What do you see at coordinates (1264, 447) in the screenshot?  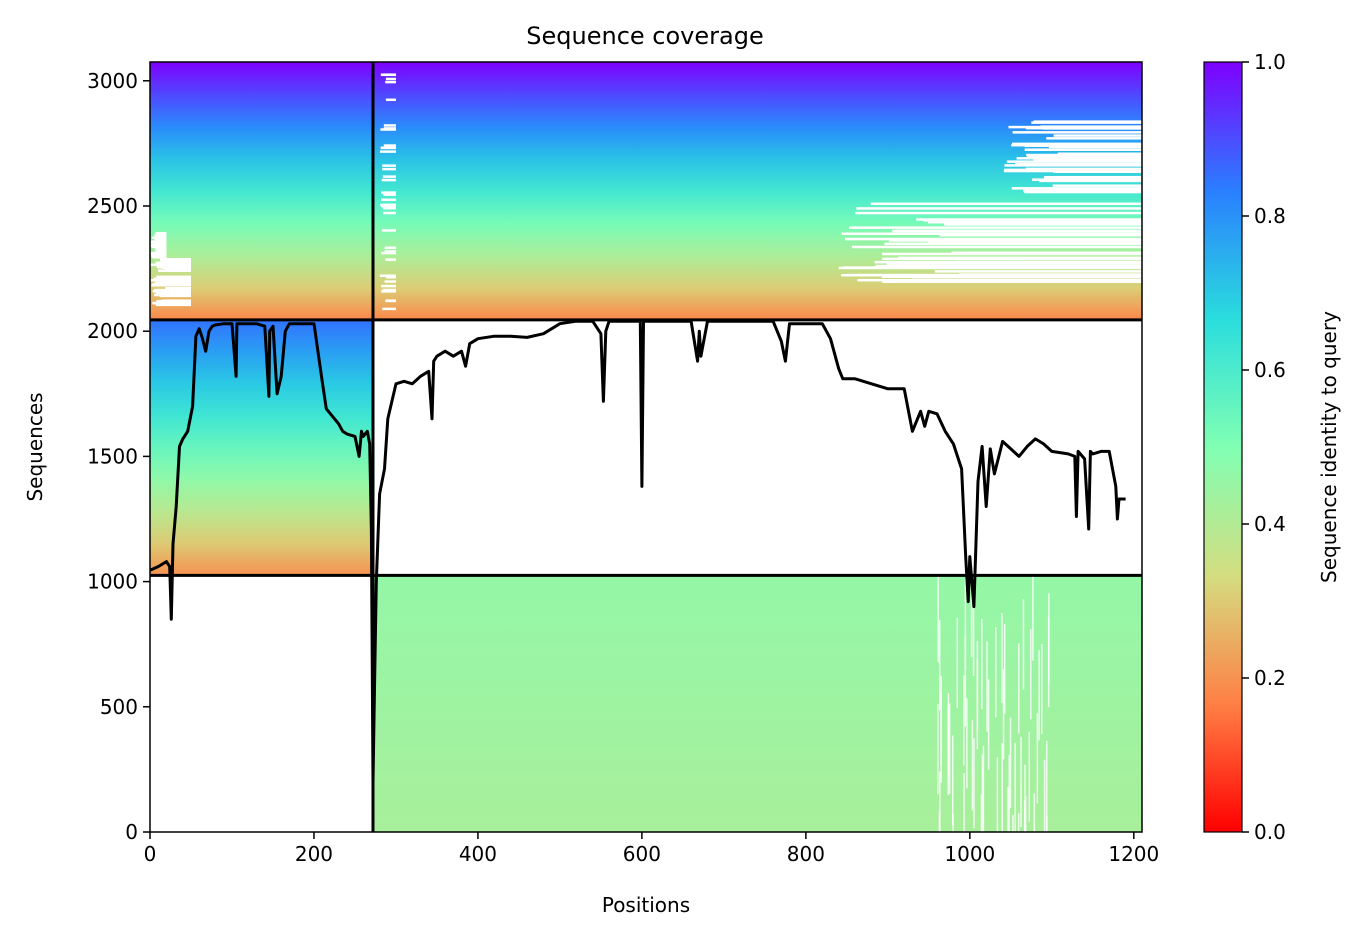 I see `colorbar-ticks: 0.0 0.2 0.4 0.6 0.8 1.0` at bounding box center [1264, 447].